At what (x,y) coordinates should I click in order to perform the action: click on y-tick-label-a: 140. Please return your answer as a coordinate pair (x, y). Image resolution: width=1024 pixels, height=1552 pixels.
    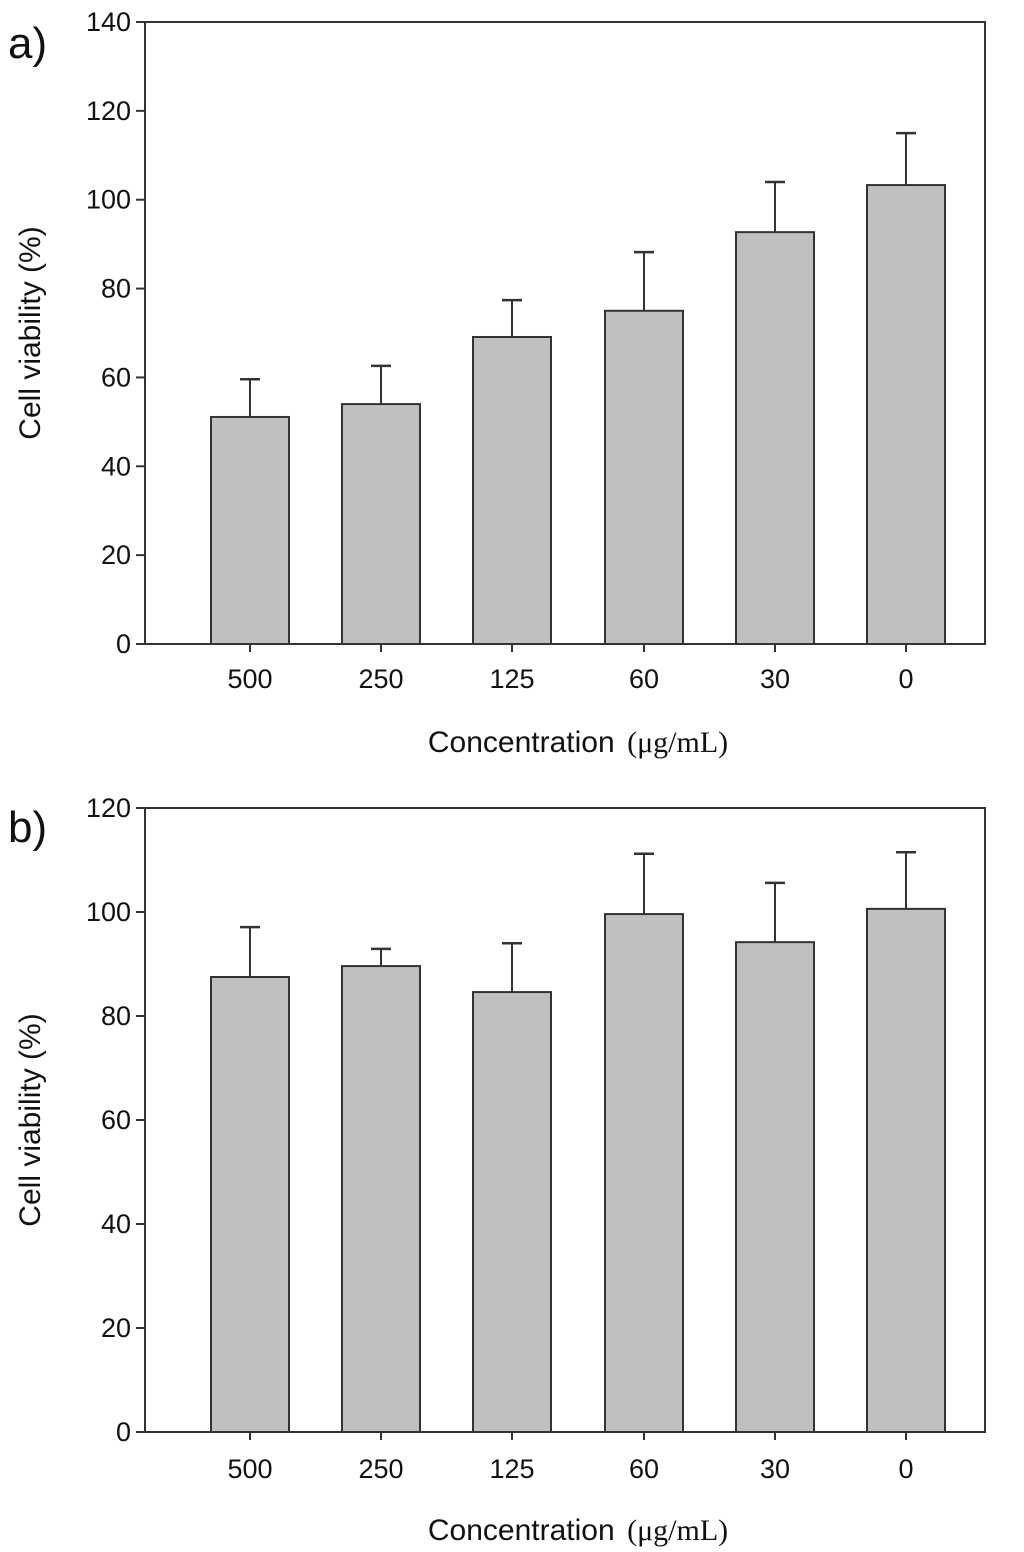
    Looking at the image, I should click on (108, 22).